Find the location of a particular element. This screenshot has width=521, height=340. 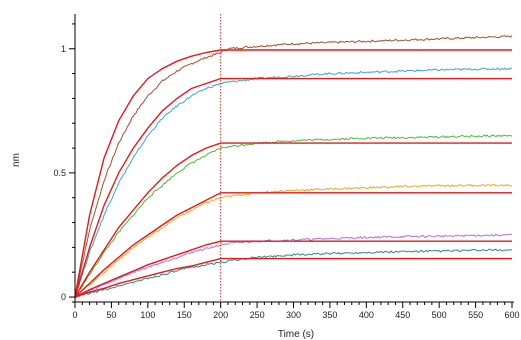

y-tick-label: 0 is located at coordinates (63, 297).